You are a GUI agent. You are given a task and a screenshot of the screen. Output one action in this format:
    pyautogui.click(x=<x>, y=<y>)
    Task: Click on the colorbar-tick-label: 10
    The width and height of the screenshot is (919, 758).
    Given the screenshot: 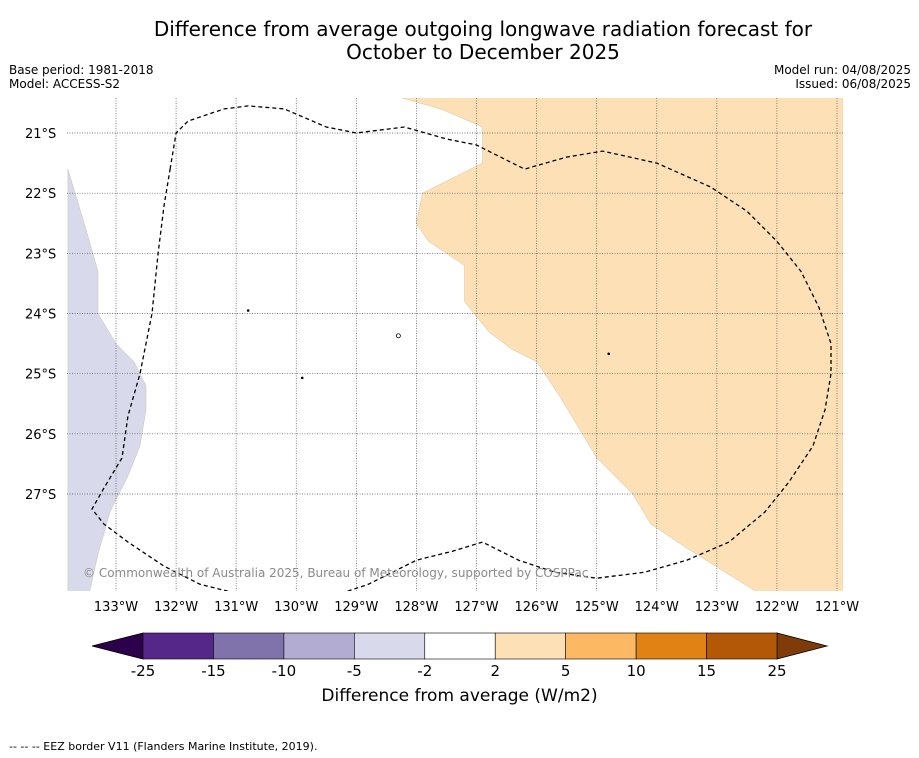 What is the action you would take?
    pyautogui.click(x=636, y=671)
    